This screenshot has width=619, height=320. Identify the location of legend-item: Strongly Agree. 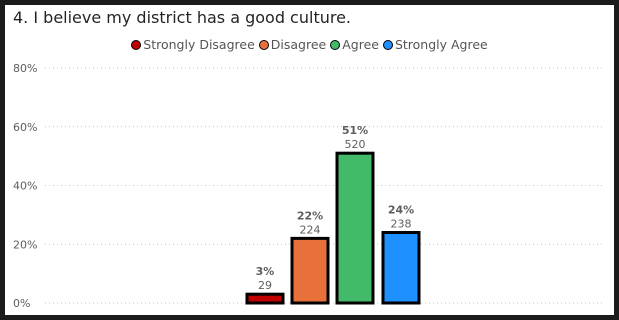
(435, 44).